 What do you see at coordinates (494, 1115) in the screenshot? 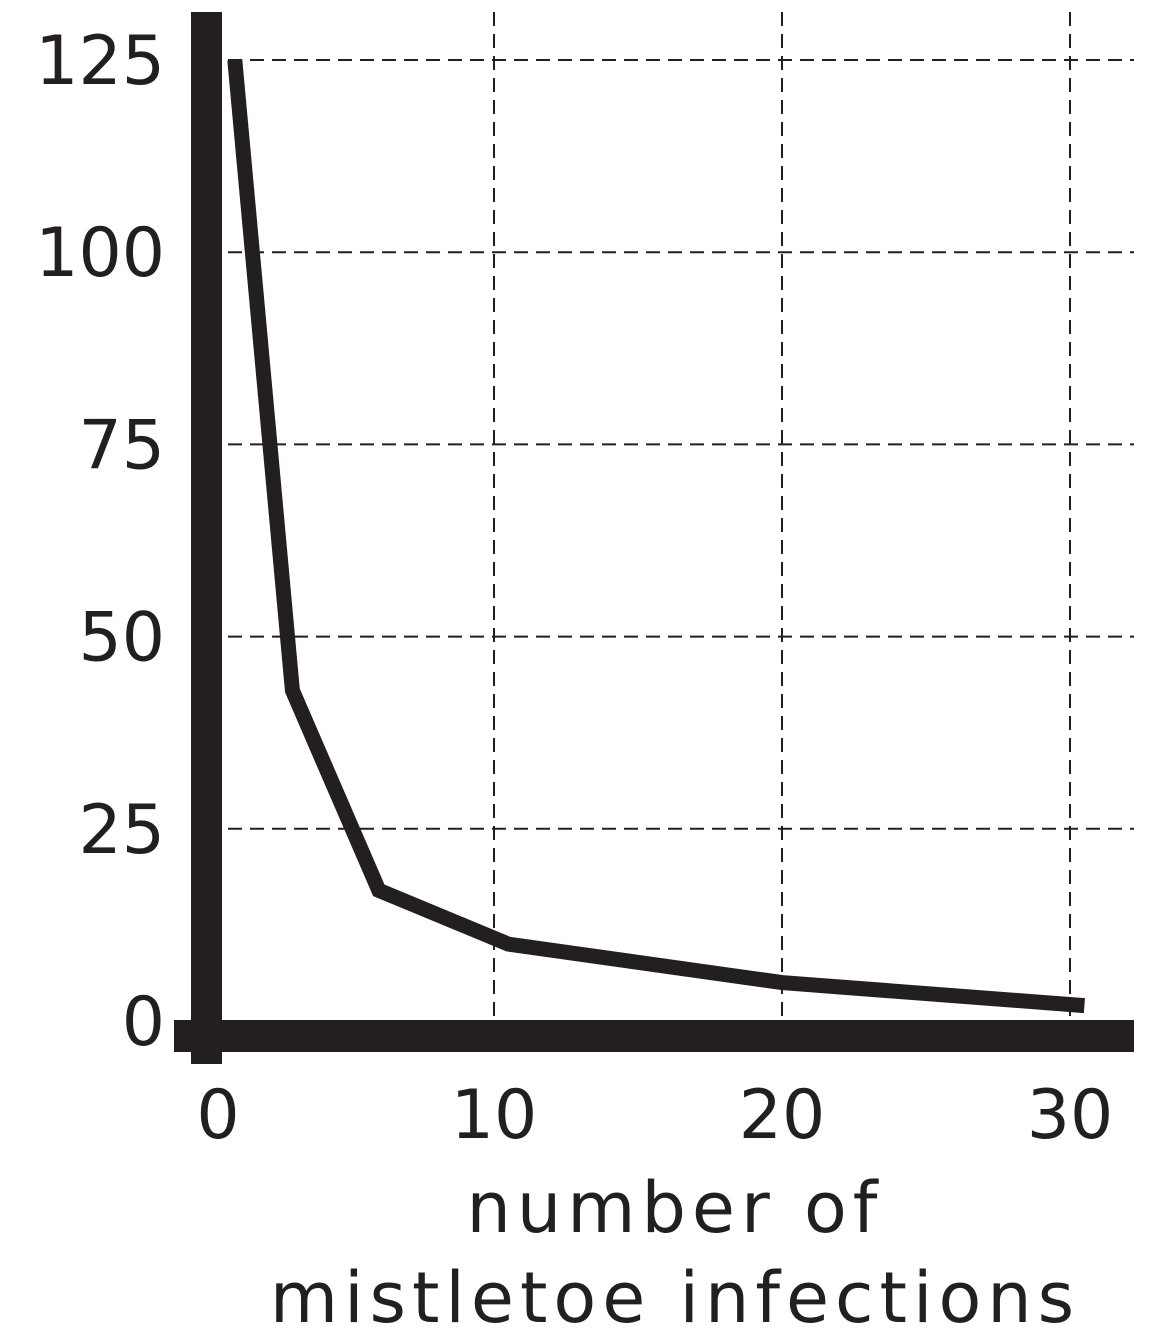
I see `x-tick-label-10: 10` at bounding box center [494, 1115].